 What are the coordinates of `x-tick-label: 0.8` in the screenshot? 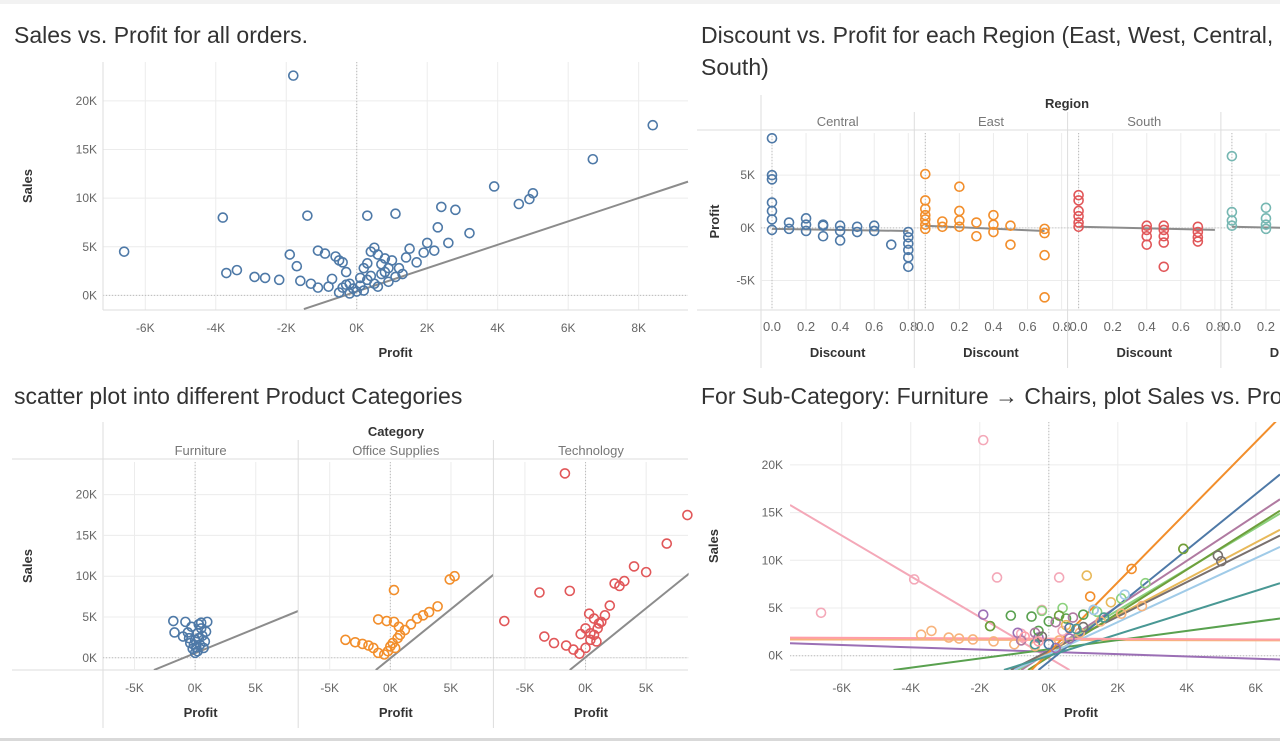 It's located at (1215, 326).